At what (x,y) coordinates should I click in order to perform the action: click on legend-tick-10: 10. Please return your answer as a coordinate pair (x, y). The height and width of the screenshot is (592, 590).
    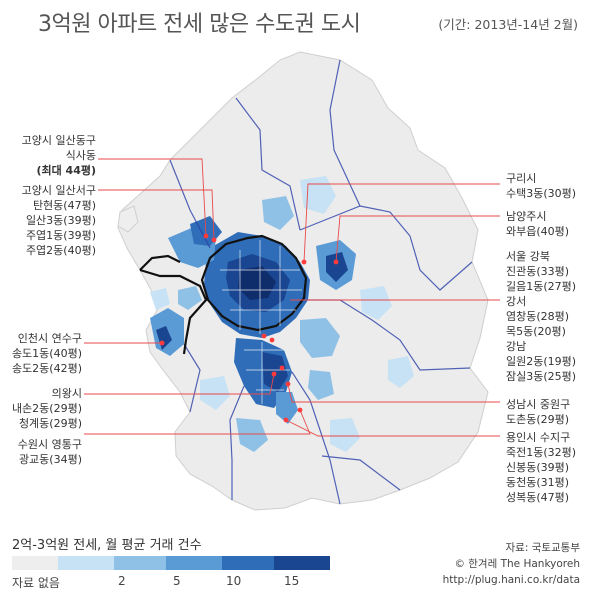
    Looking at the image, I should click on (234, 581).